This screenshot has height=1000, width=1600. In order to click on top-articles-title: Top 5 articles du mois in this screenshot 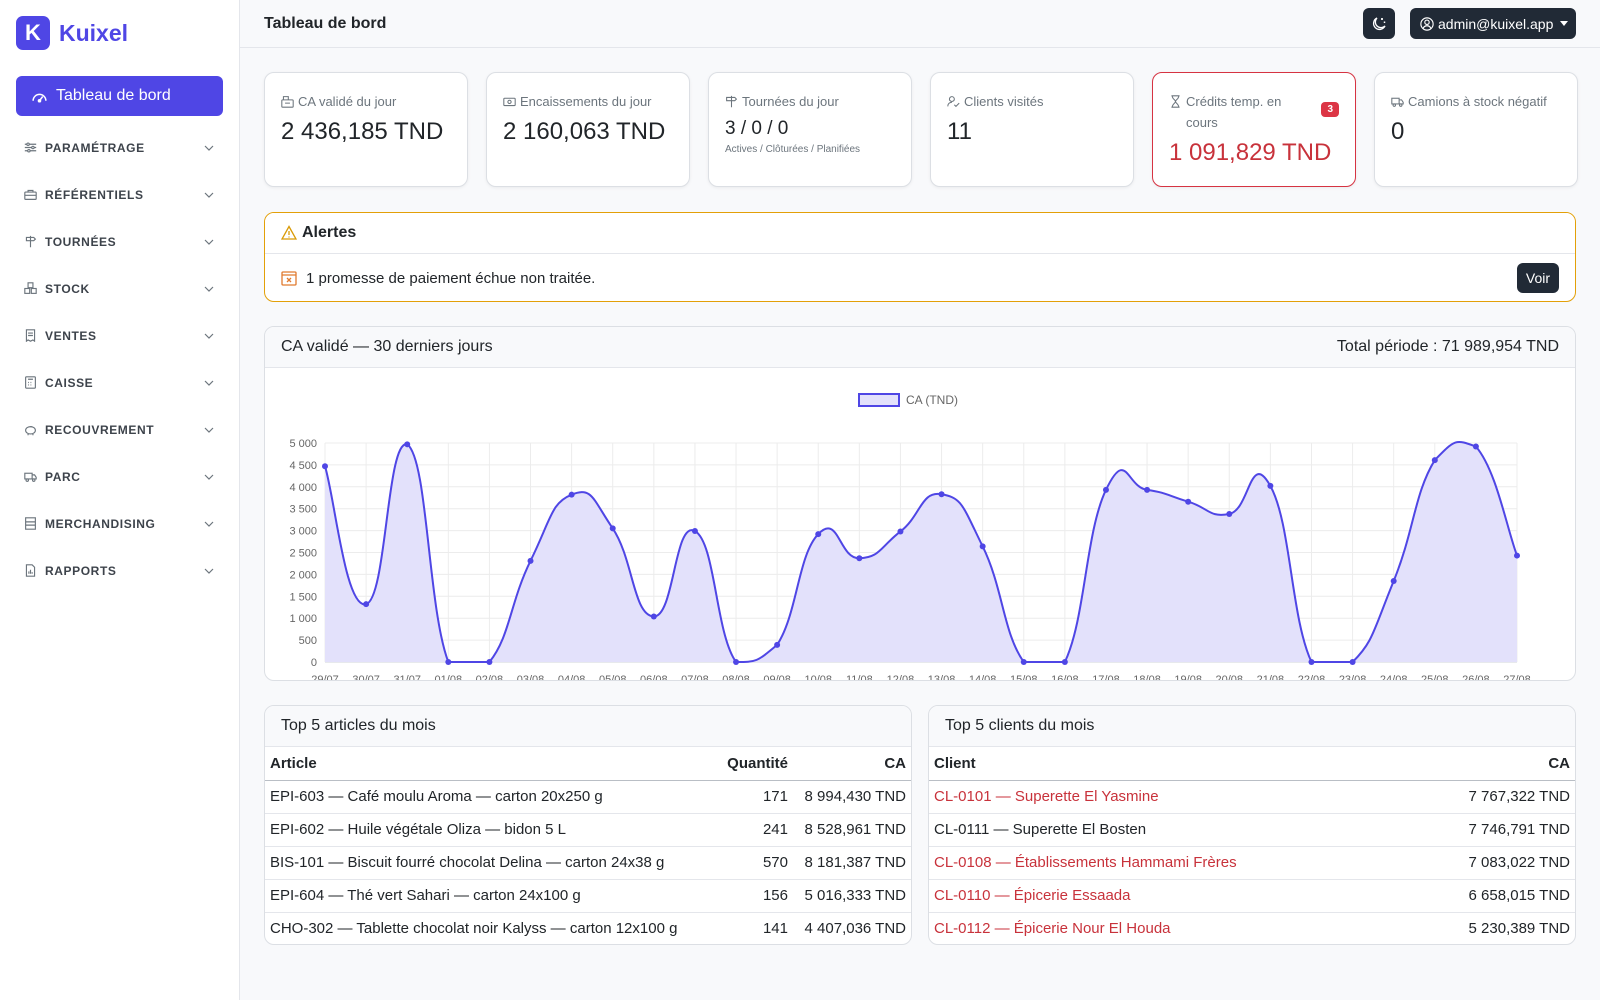, I will do `click(358, 725)`.